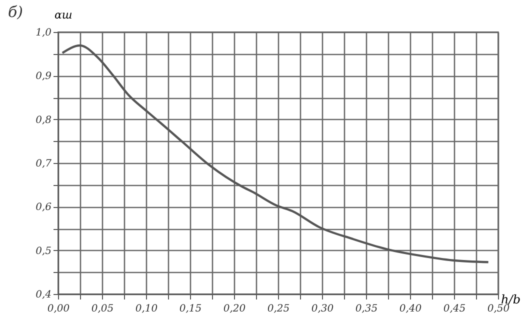 This screenshot has width=532, height=322. I want to click on y-tick-label: 1,0, so click(44, 33).